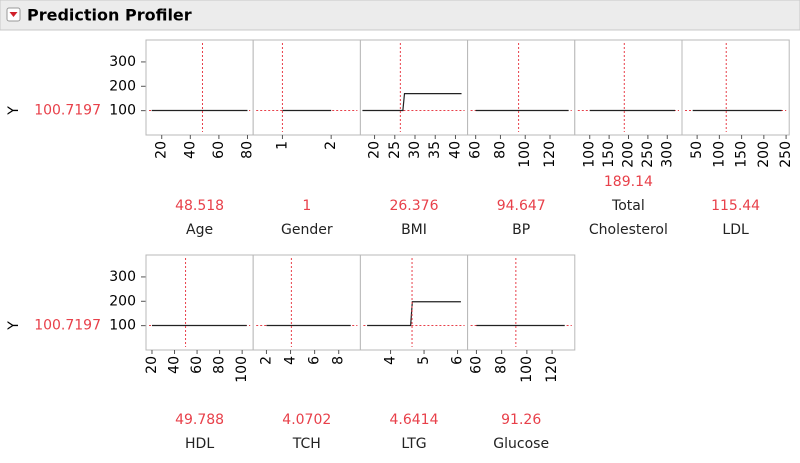  Describe the element at coordinates (414, 206) in the screenshot. I see `factor-value: 26.376` at that location.